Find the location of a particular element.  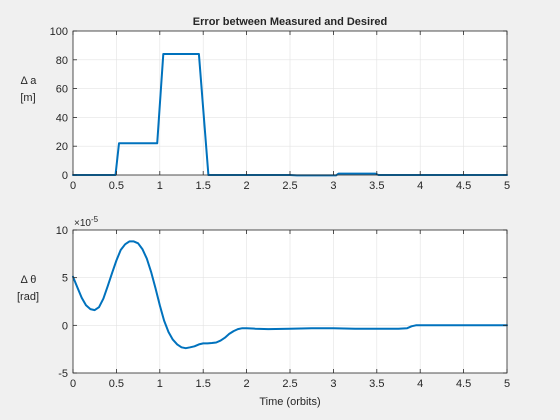

bottom-x-tick-label: 0 is located at coordinates (73, 384).